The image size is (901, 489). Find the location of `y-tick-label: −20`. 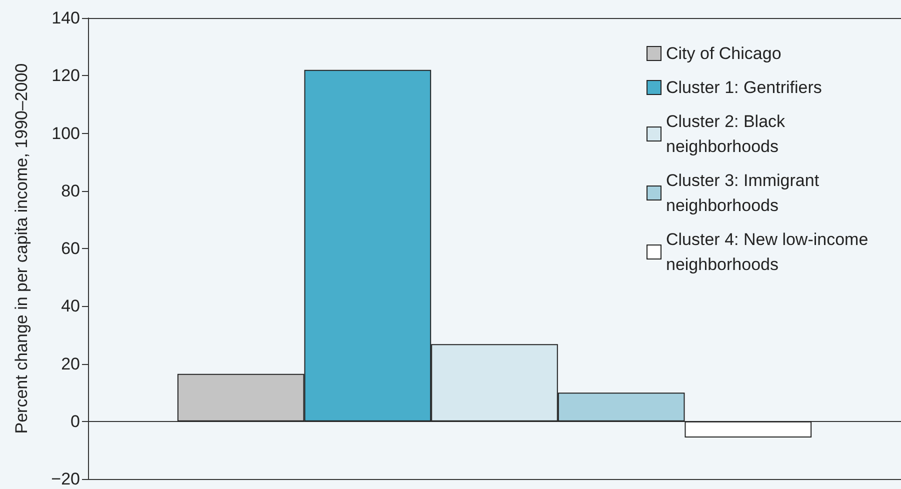

y-tick-label: −20 is located at coordinates (65, 479).